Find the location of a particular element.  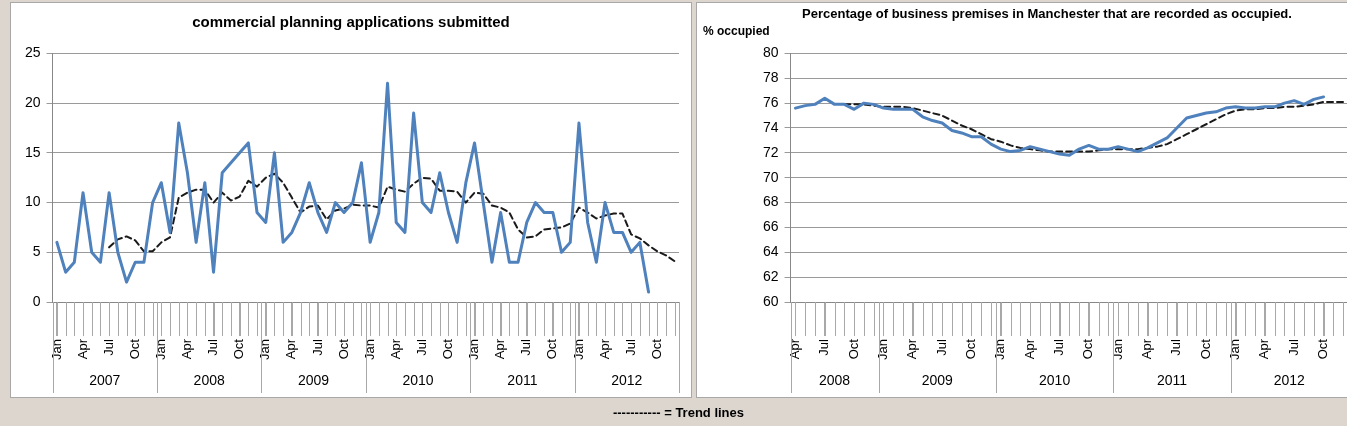

y-tick-label: 10 is located at coordinates (32, 201).